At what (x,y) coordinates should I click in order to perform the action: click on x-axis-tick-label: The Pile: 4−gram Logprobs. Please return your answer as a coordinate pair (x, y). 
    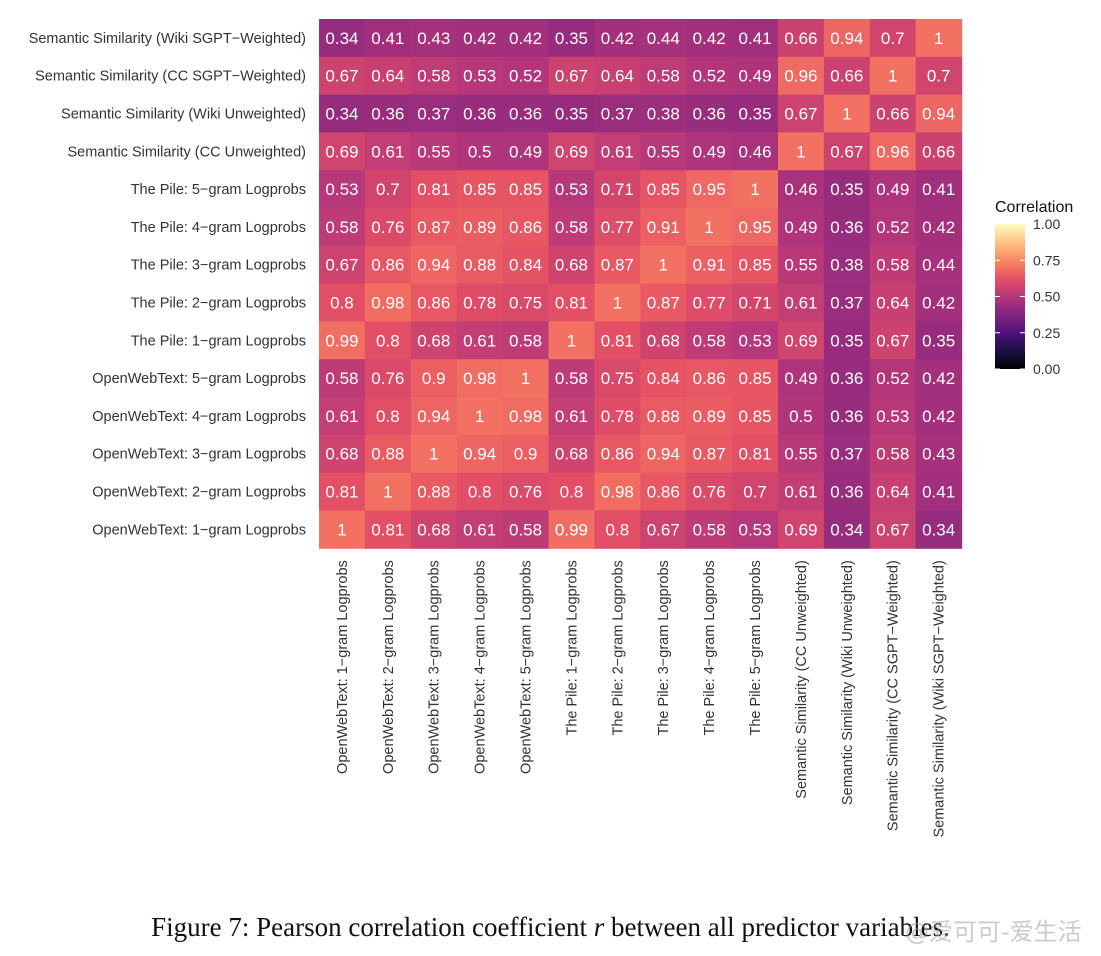
    Looking at the image, I should click on (710, 647).